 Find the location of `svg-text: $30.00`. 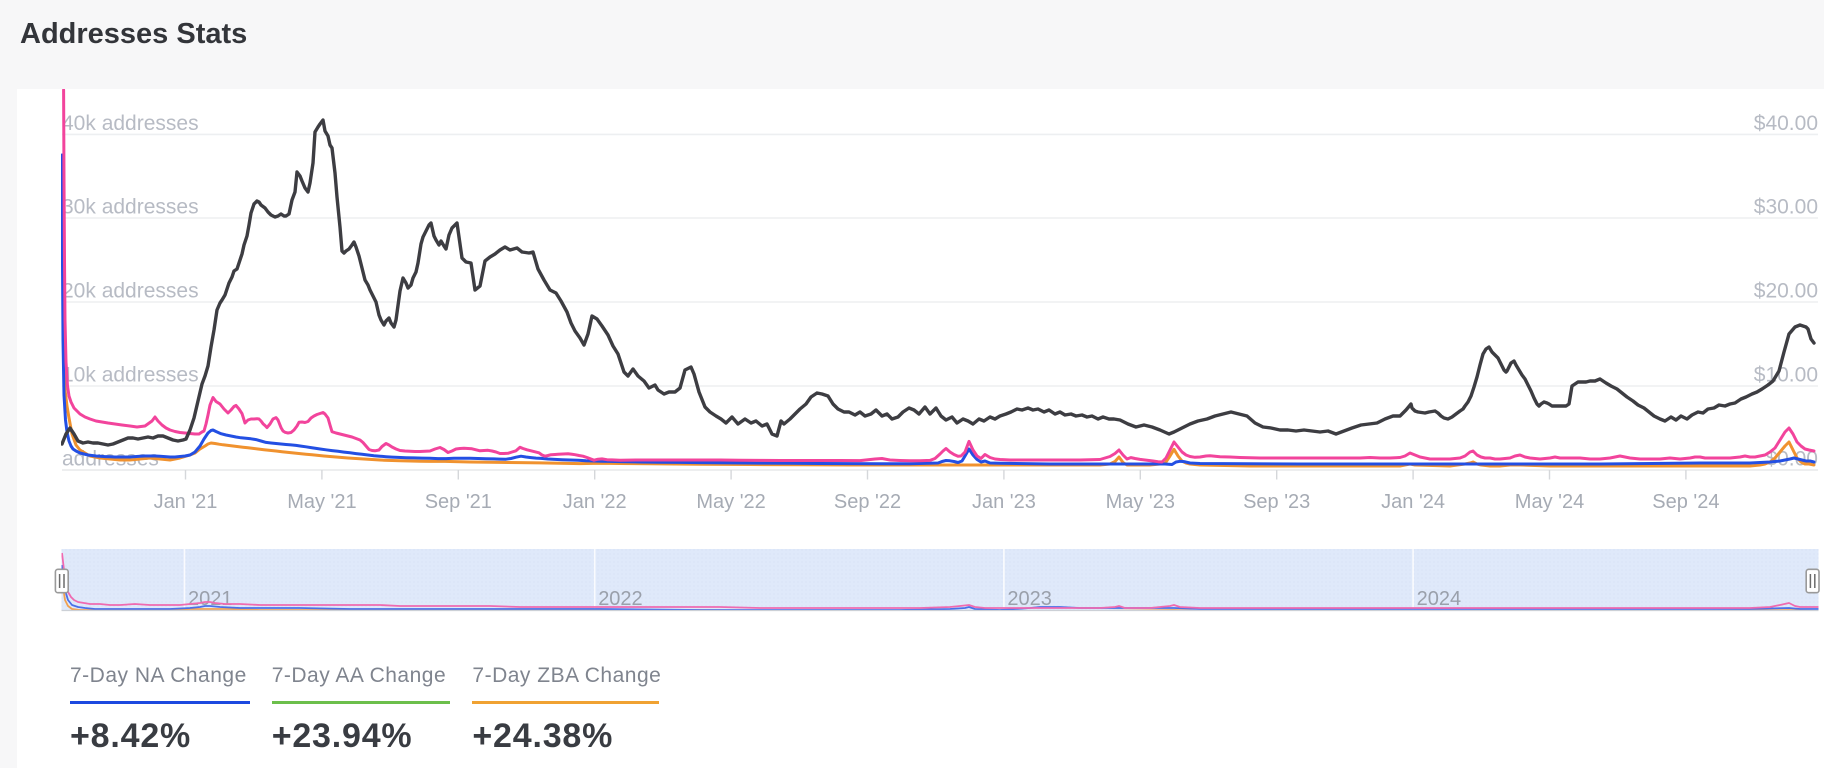

svg-text: $30.00 is located at coordinates (1786, 207).